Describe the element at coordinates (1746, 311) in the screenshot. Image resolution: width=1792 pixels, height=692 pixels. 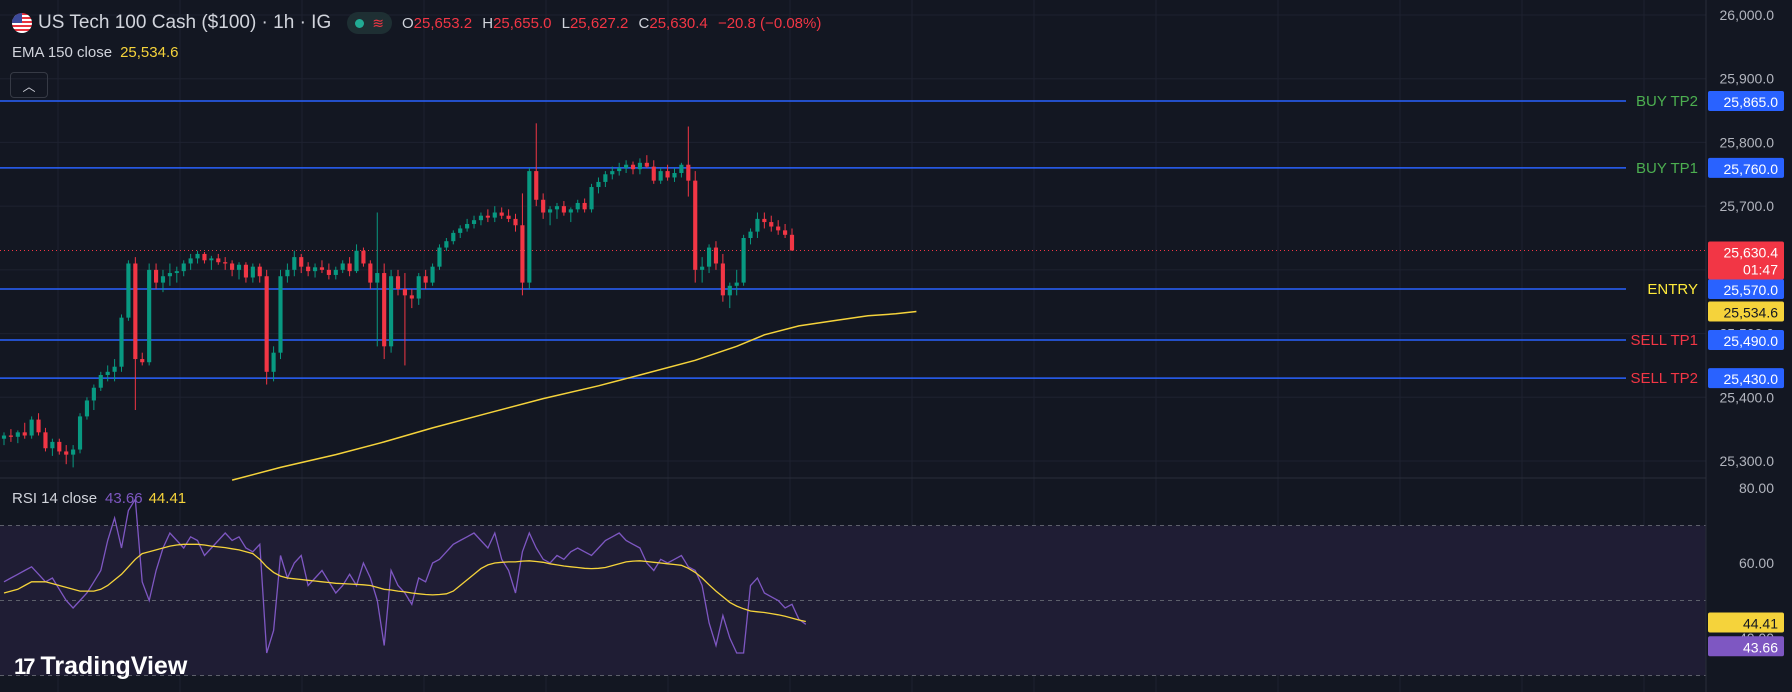
I see `ema-price-tag: 25,534.6` at that location.